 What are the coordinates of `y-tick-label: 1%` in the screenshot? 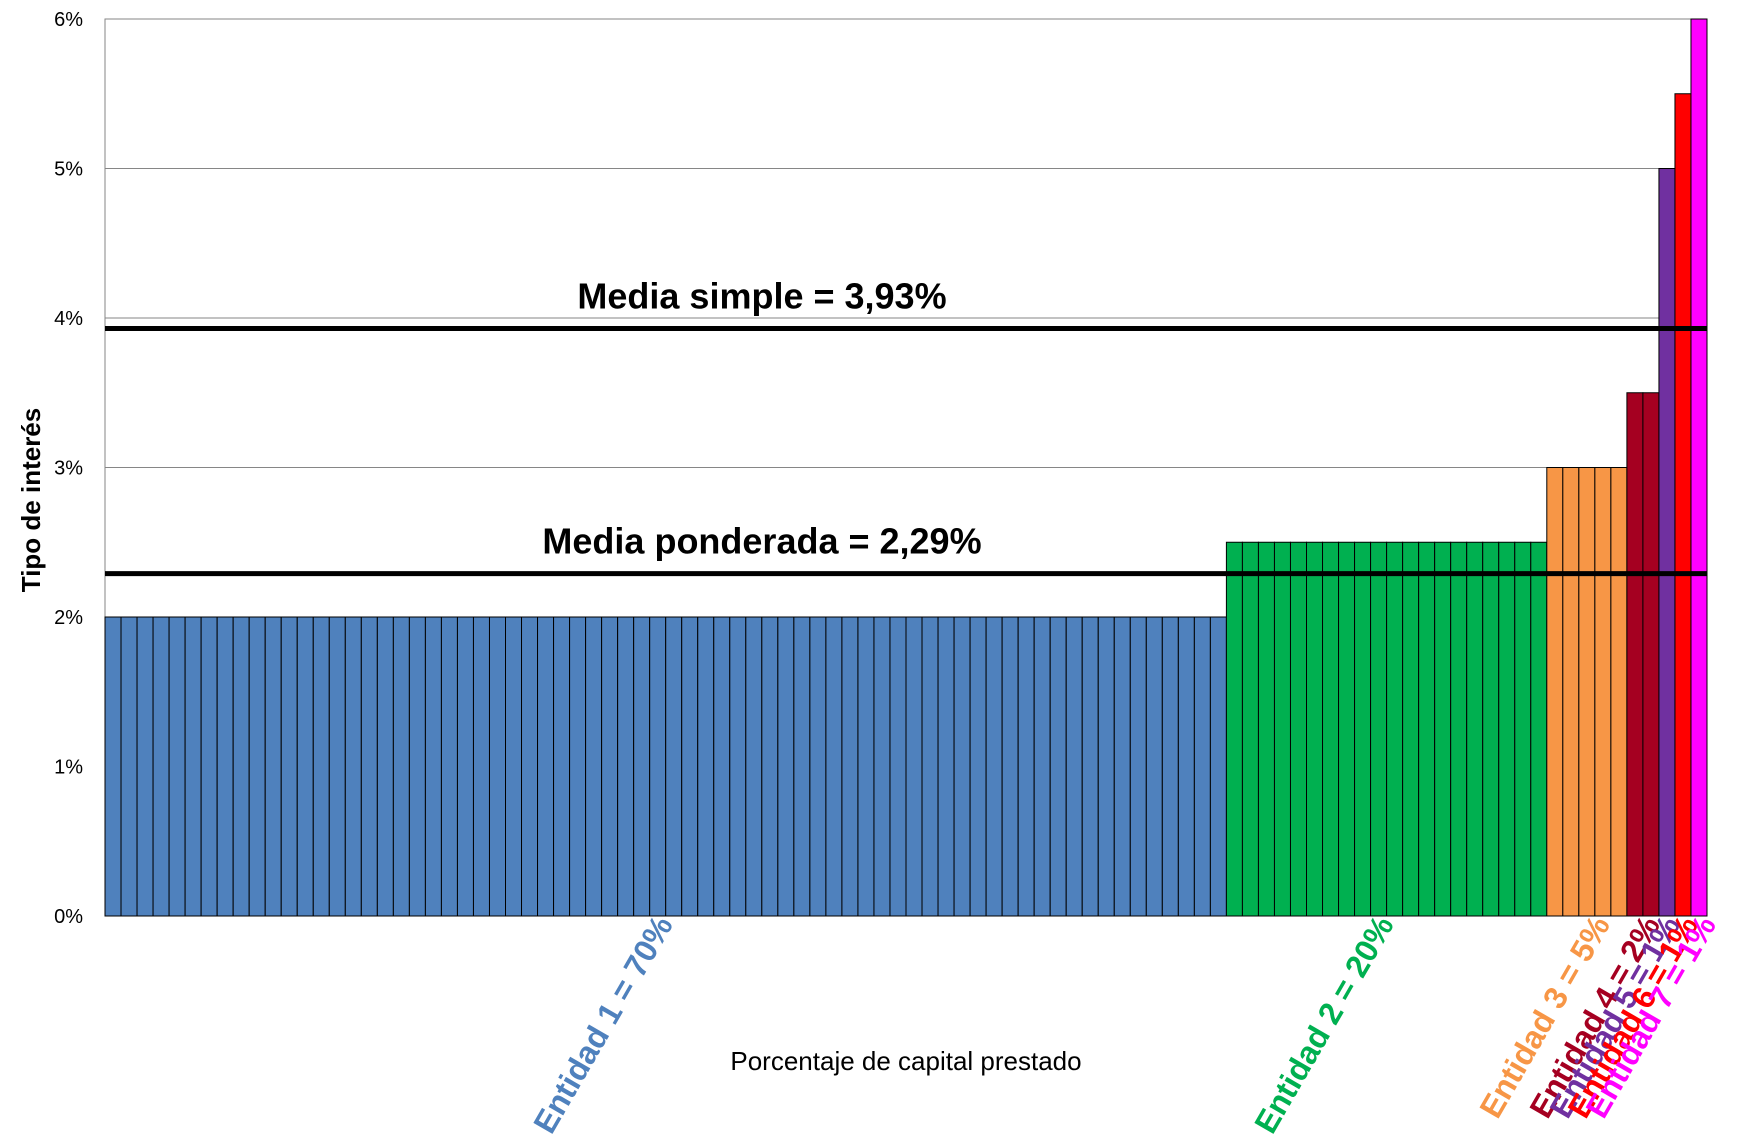 It's located at (68, 768).